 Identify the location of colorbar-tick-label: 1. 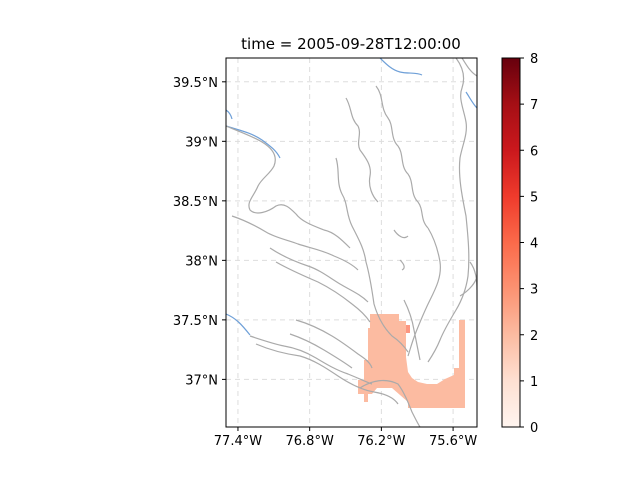
(534, 382).